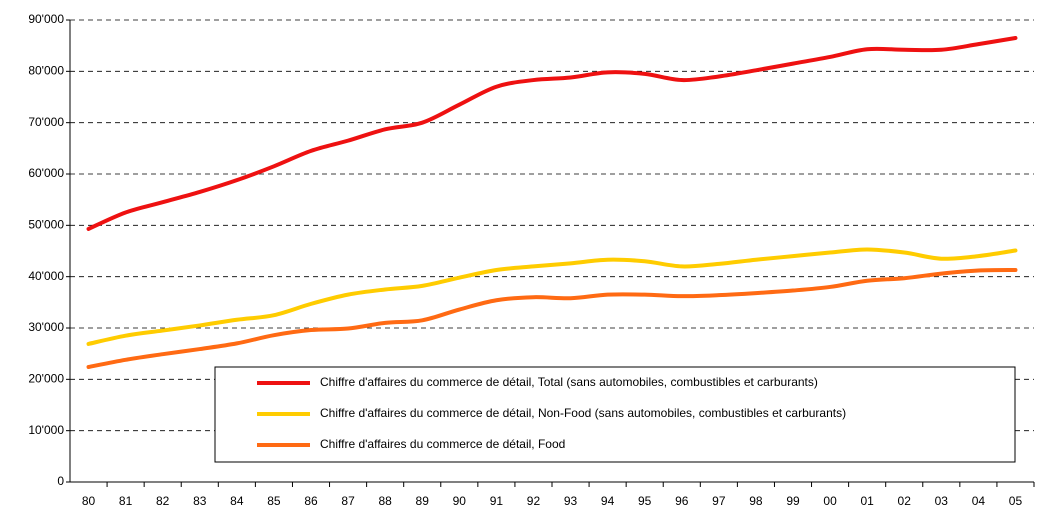  What do you see at coordinates (46, 71) in the screenshot?
I see `y-tick-label: 80'000` at bounding box center [46, 71].